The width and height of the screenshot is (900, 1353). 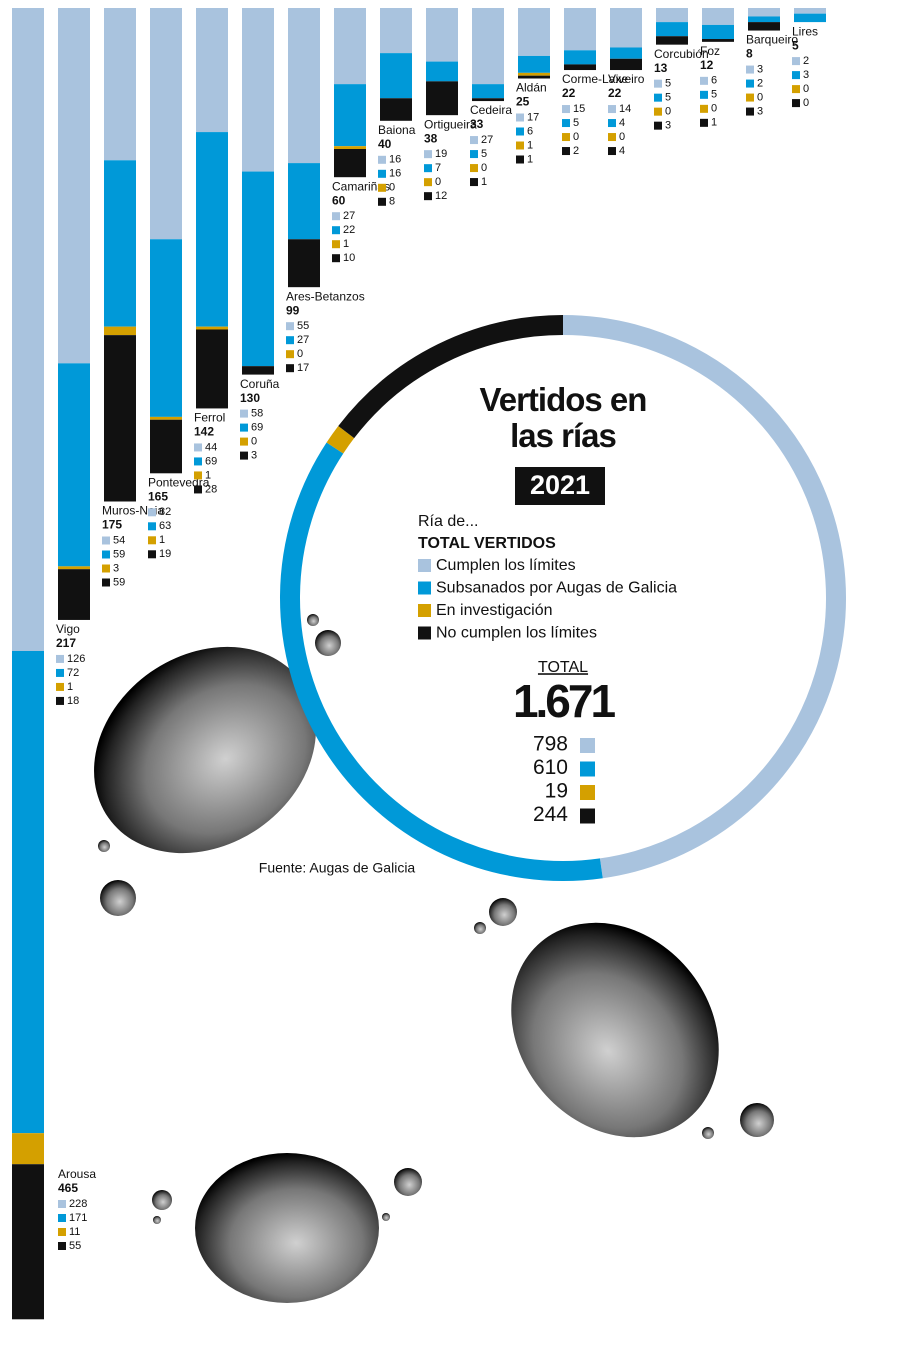 I want to click on ria-name: Ares-Betanzos, so click(x=325, y=296).